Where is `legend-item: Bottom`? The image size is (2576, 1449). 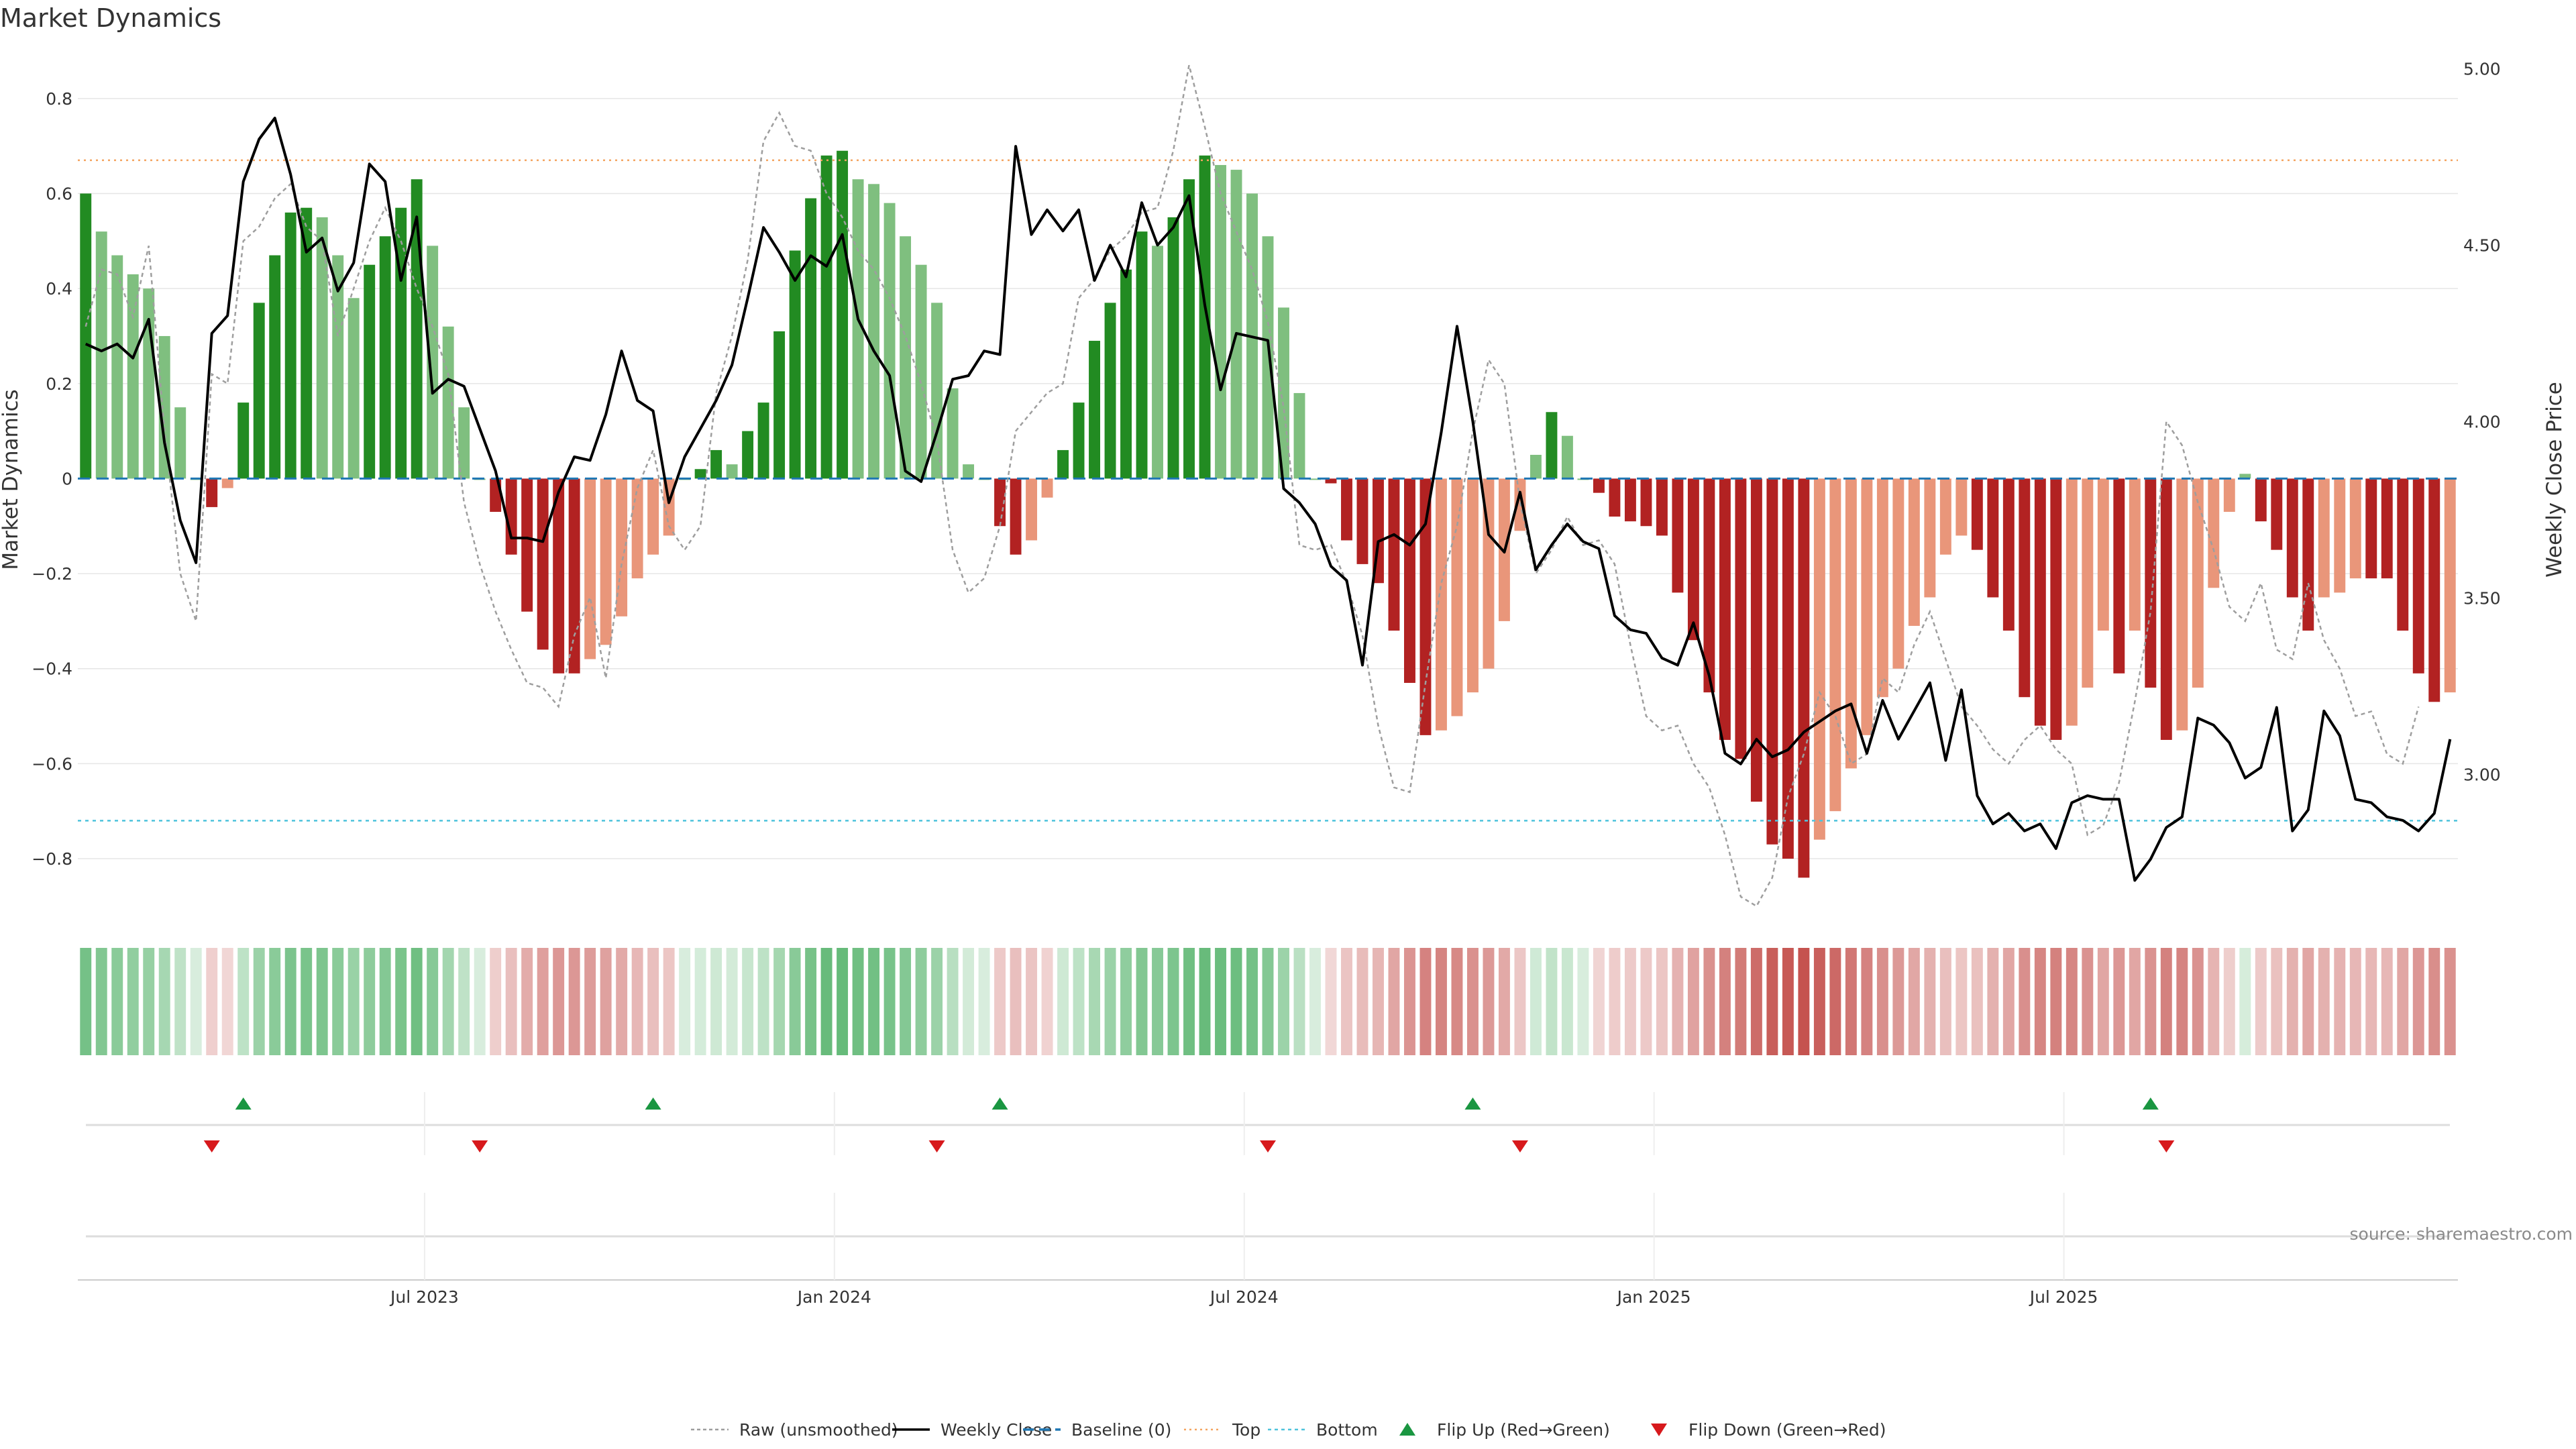
legend-item: Bottom is located at coordinates (1323, 1430).